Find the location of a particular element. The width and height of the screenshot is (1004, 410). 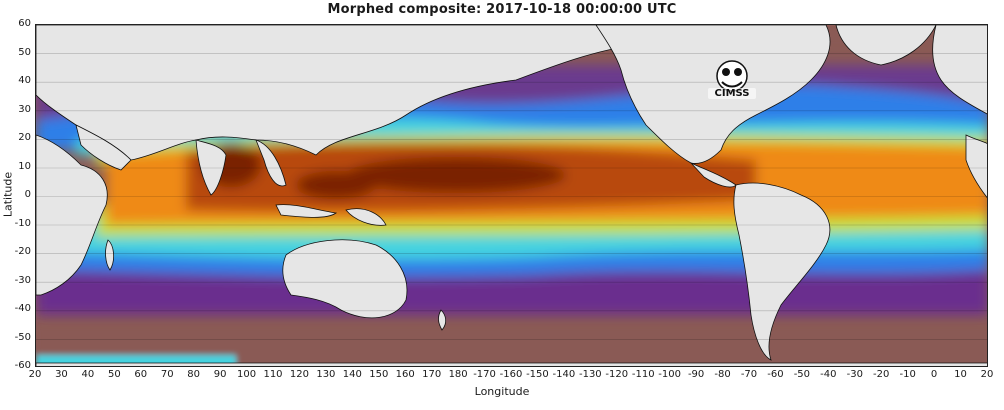

x-tick-label: -60 is located at coordinates (775, 374).